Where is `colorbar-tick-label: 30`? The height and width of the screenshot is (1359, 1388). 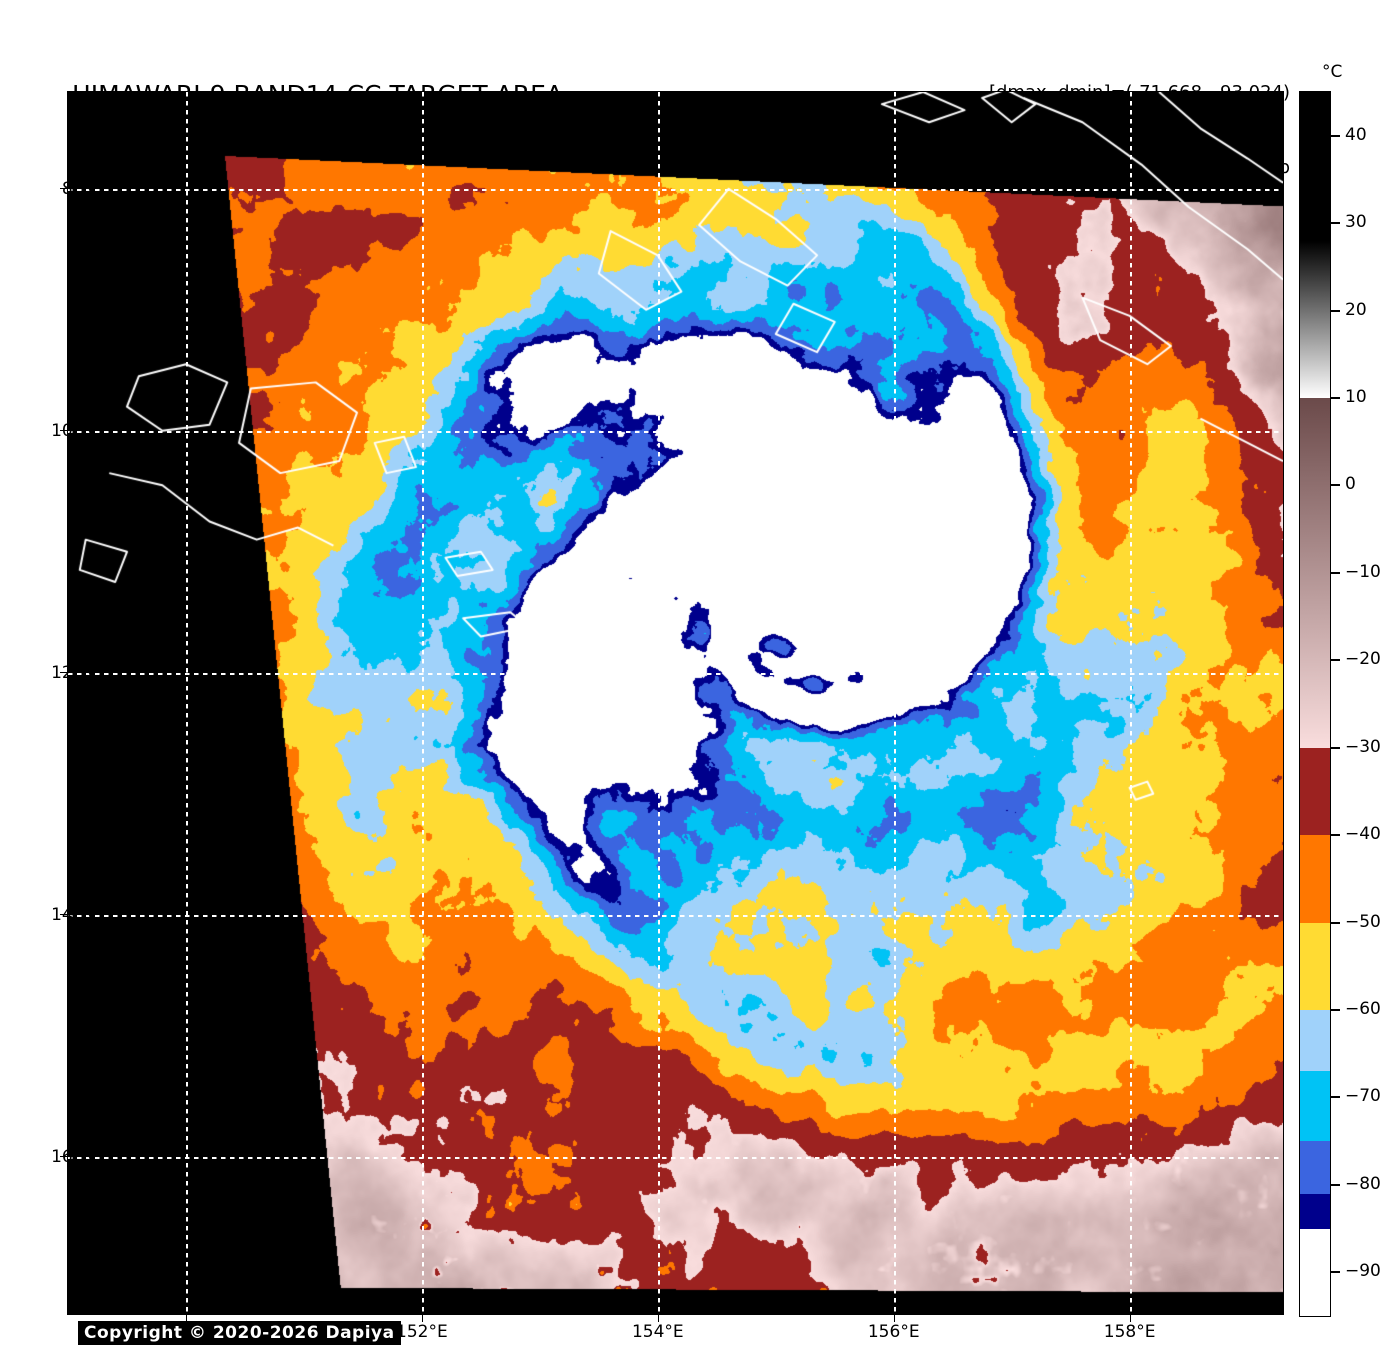
colorbar-tick-label: 30 is located at coordinates (1356, 222).